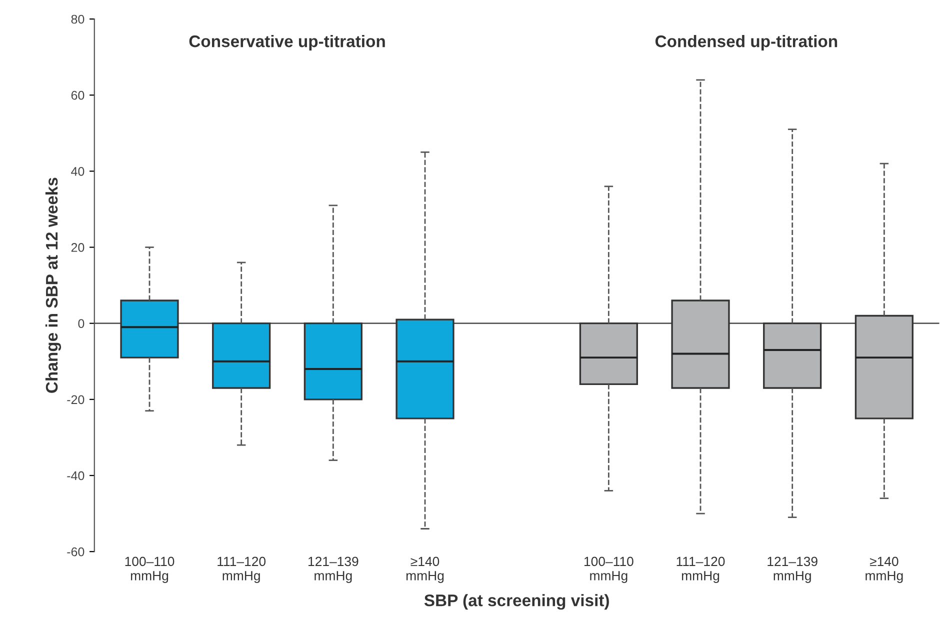 The height and width of the screenshot is (634, 944). What do you see at coordinates (53, 285) in the screenshot?
I see `y-axis-title: Change in SBP at 12 weeks` at bounding box center [53, 285].